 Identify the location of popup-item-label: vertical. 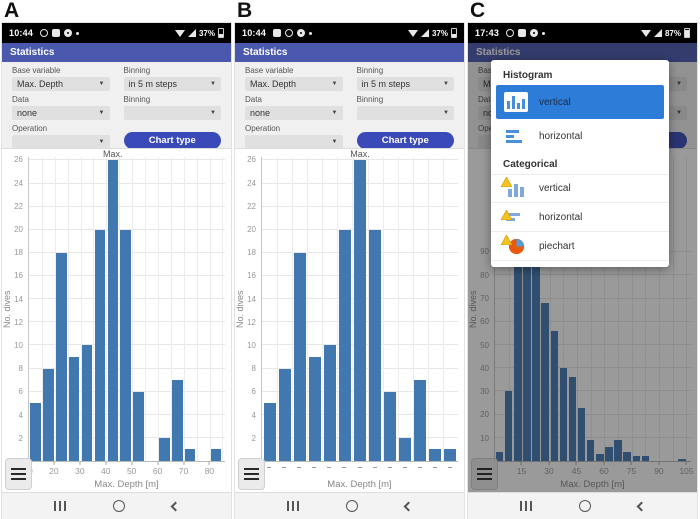
(555, 102).